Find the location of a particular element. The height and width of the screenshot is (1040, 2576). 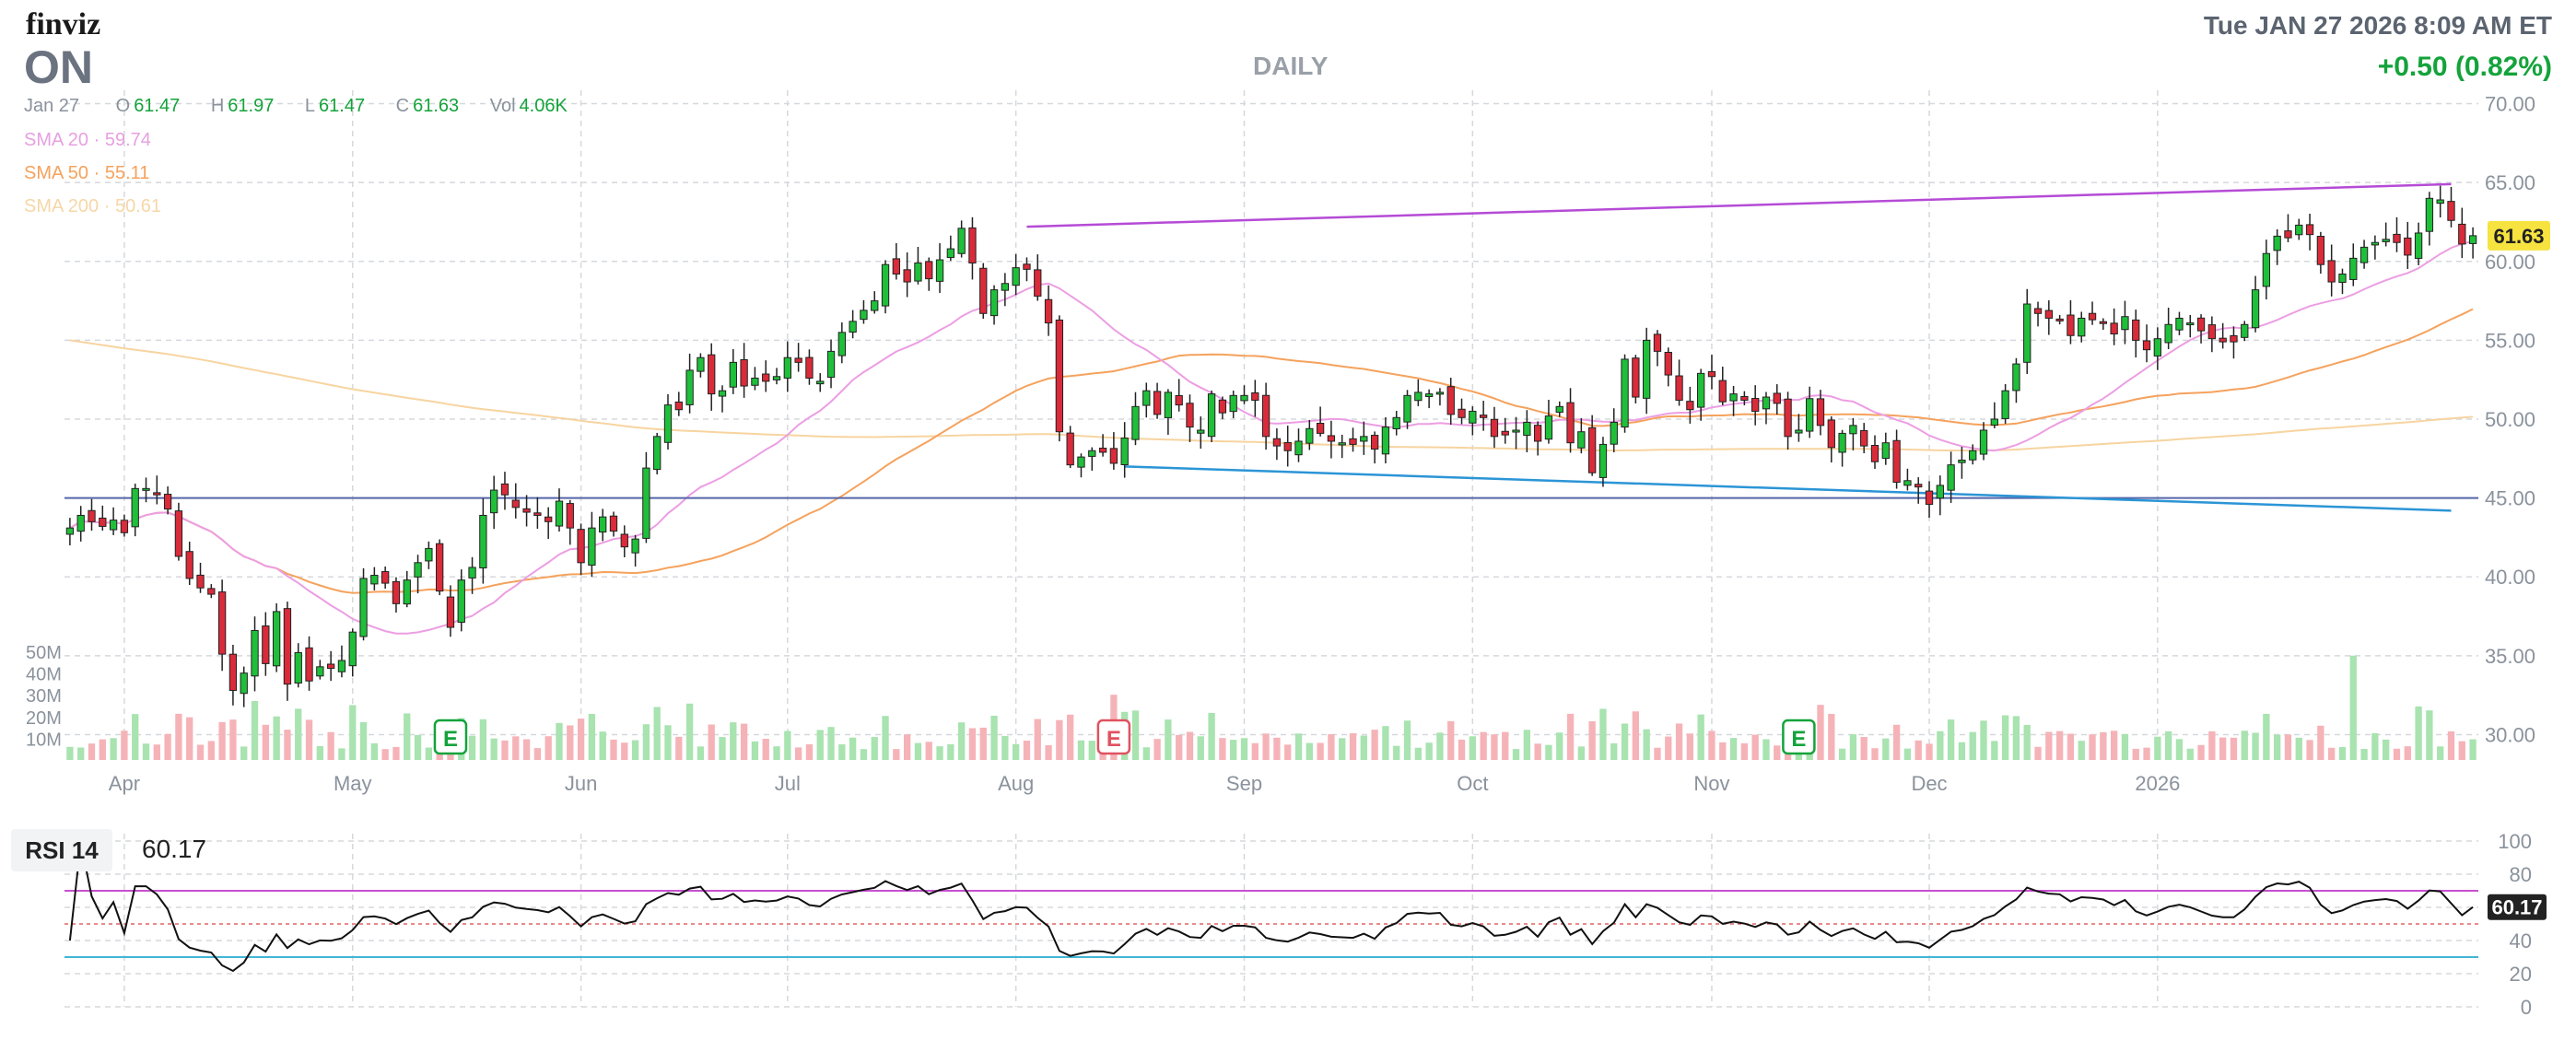

month-label: 2026 is located at coordinates (2157, 783).